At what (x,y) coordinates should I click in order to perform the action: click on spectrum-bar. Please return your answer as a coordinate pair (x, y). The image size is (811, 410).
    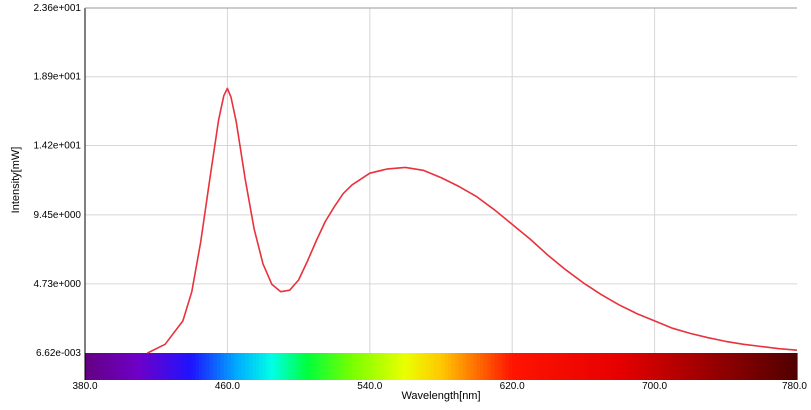
    Looking at the image, I should click on (441, 366).